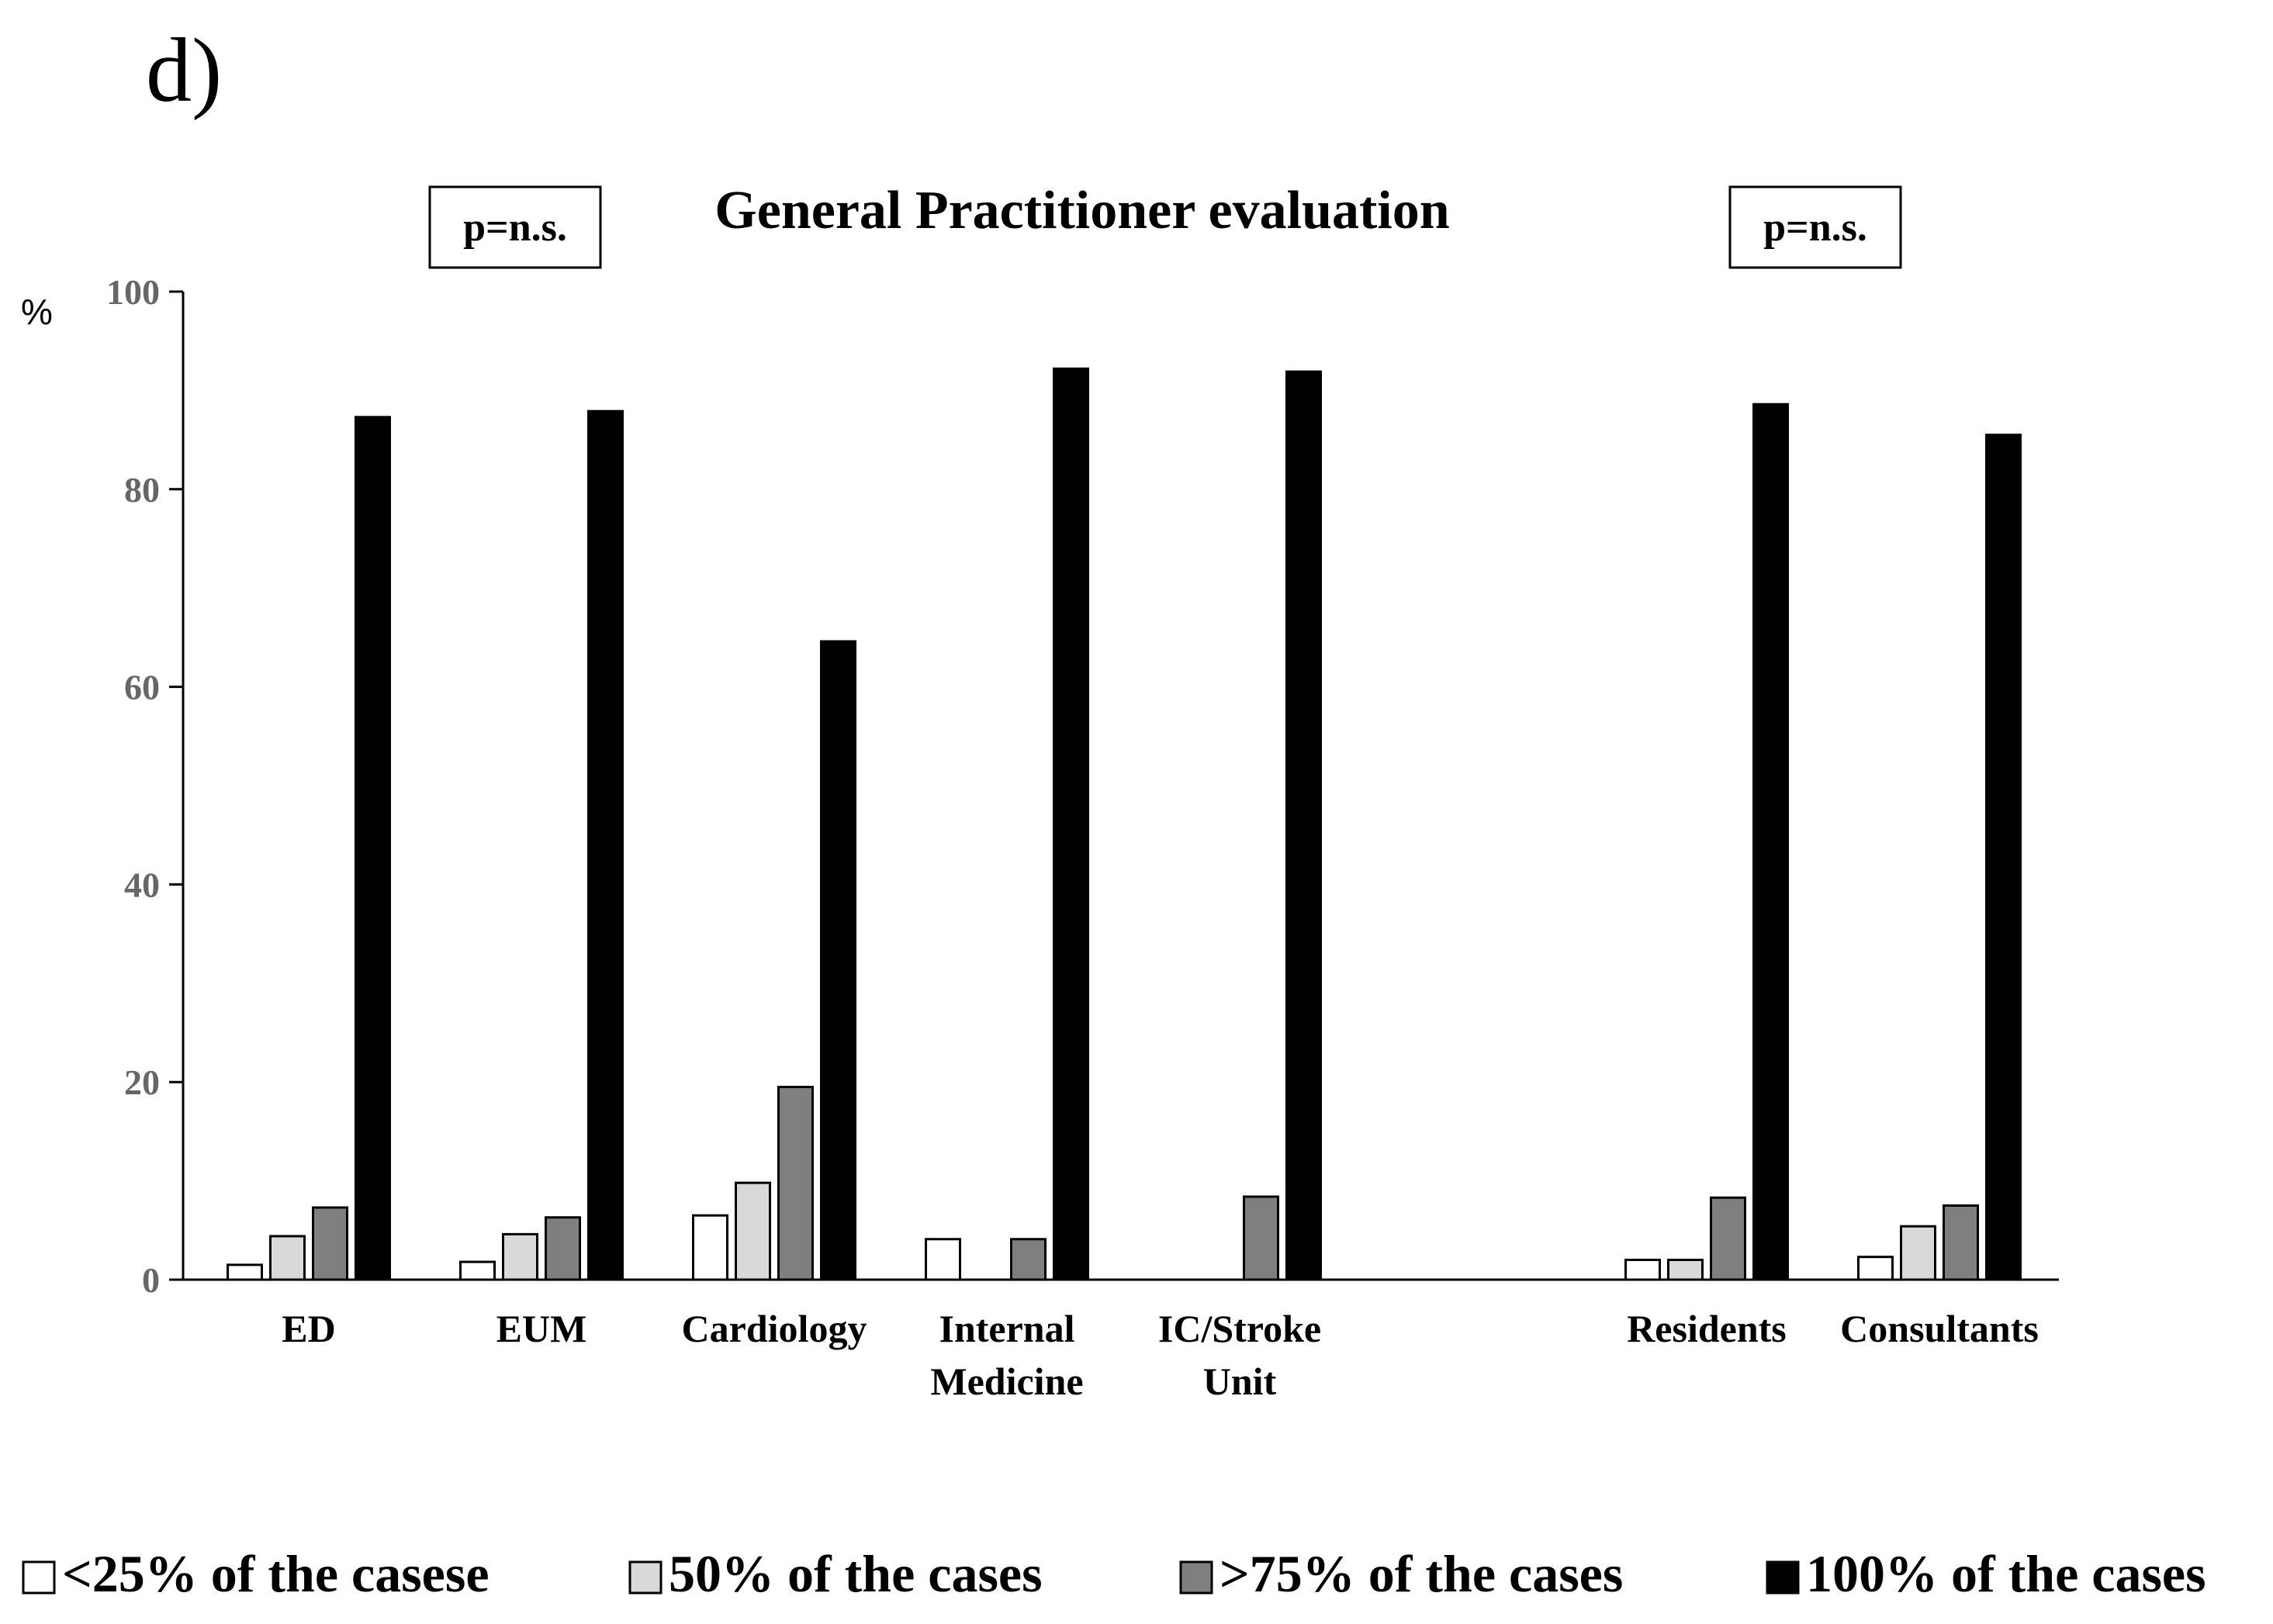 The height and width of the screenshot is (1624, 2273). I want to click on pvalue-box-right, so click(1815, 227).